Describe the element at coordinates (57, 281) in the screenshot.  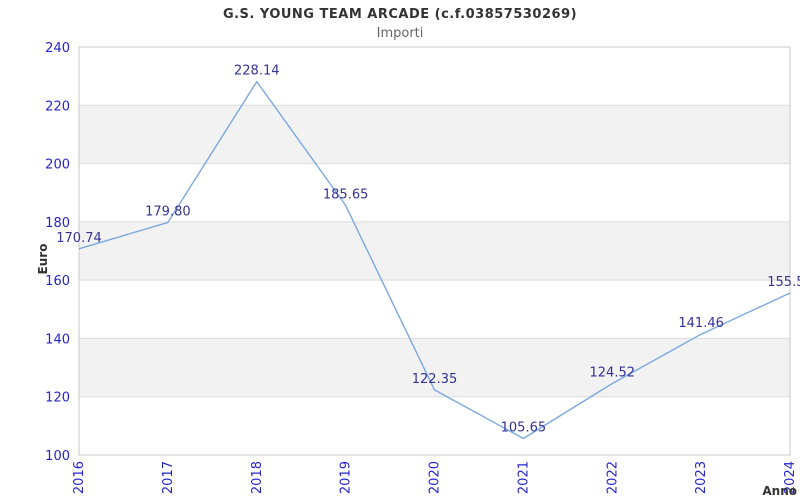
I see `y-tick-160: 160` at that location.